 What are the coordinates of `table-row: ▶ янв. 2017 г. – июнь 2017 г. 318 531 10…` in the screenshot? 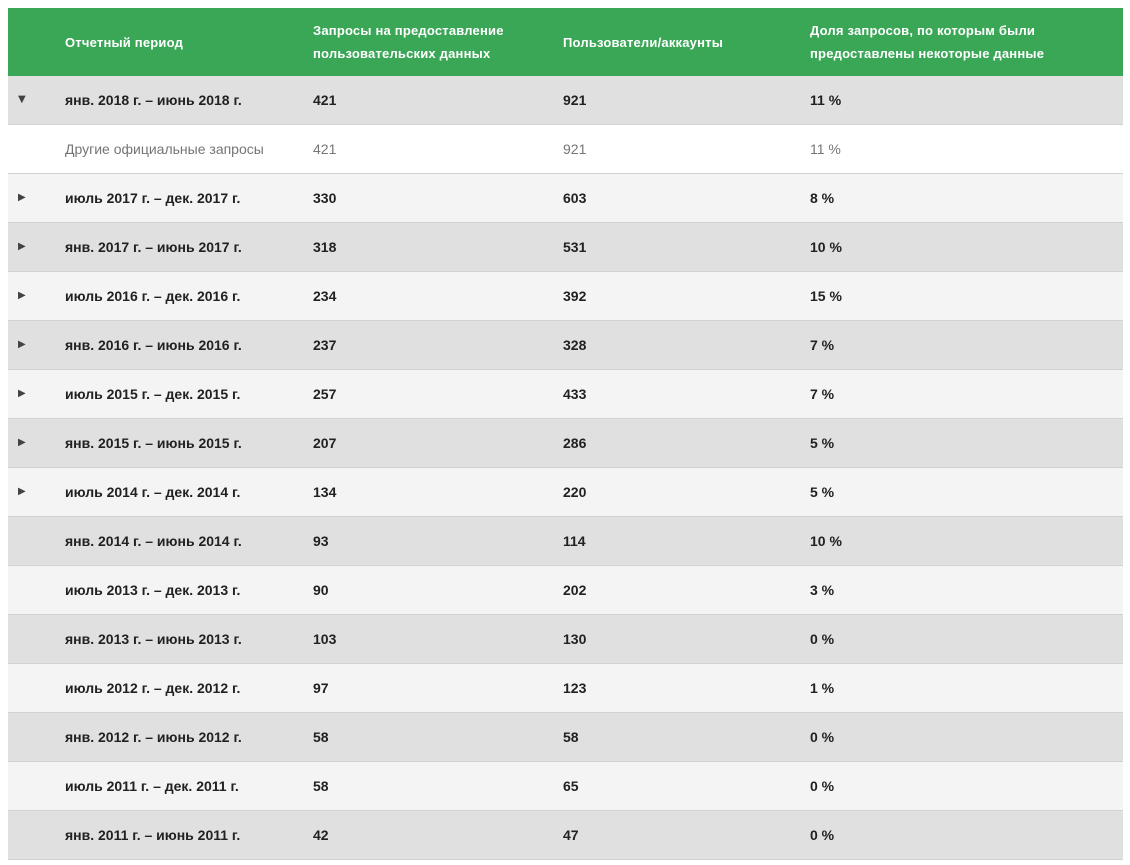 It's located at (565, 247).